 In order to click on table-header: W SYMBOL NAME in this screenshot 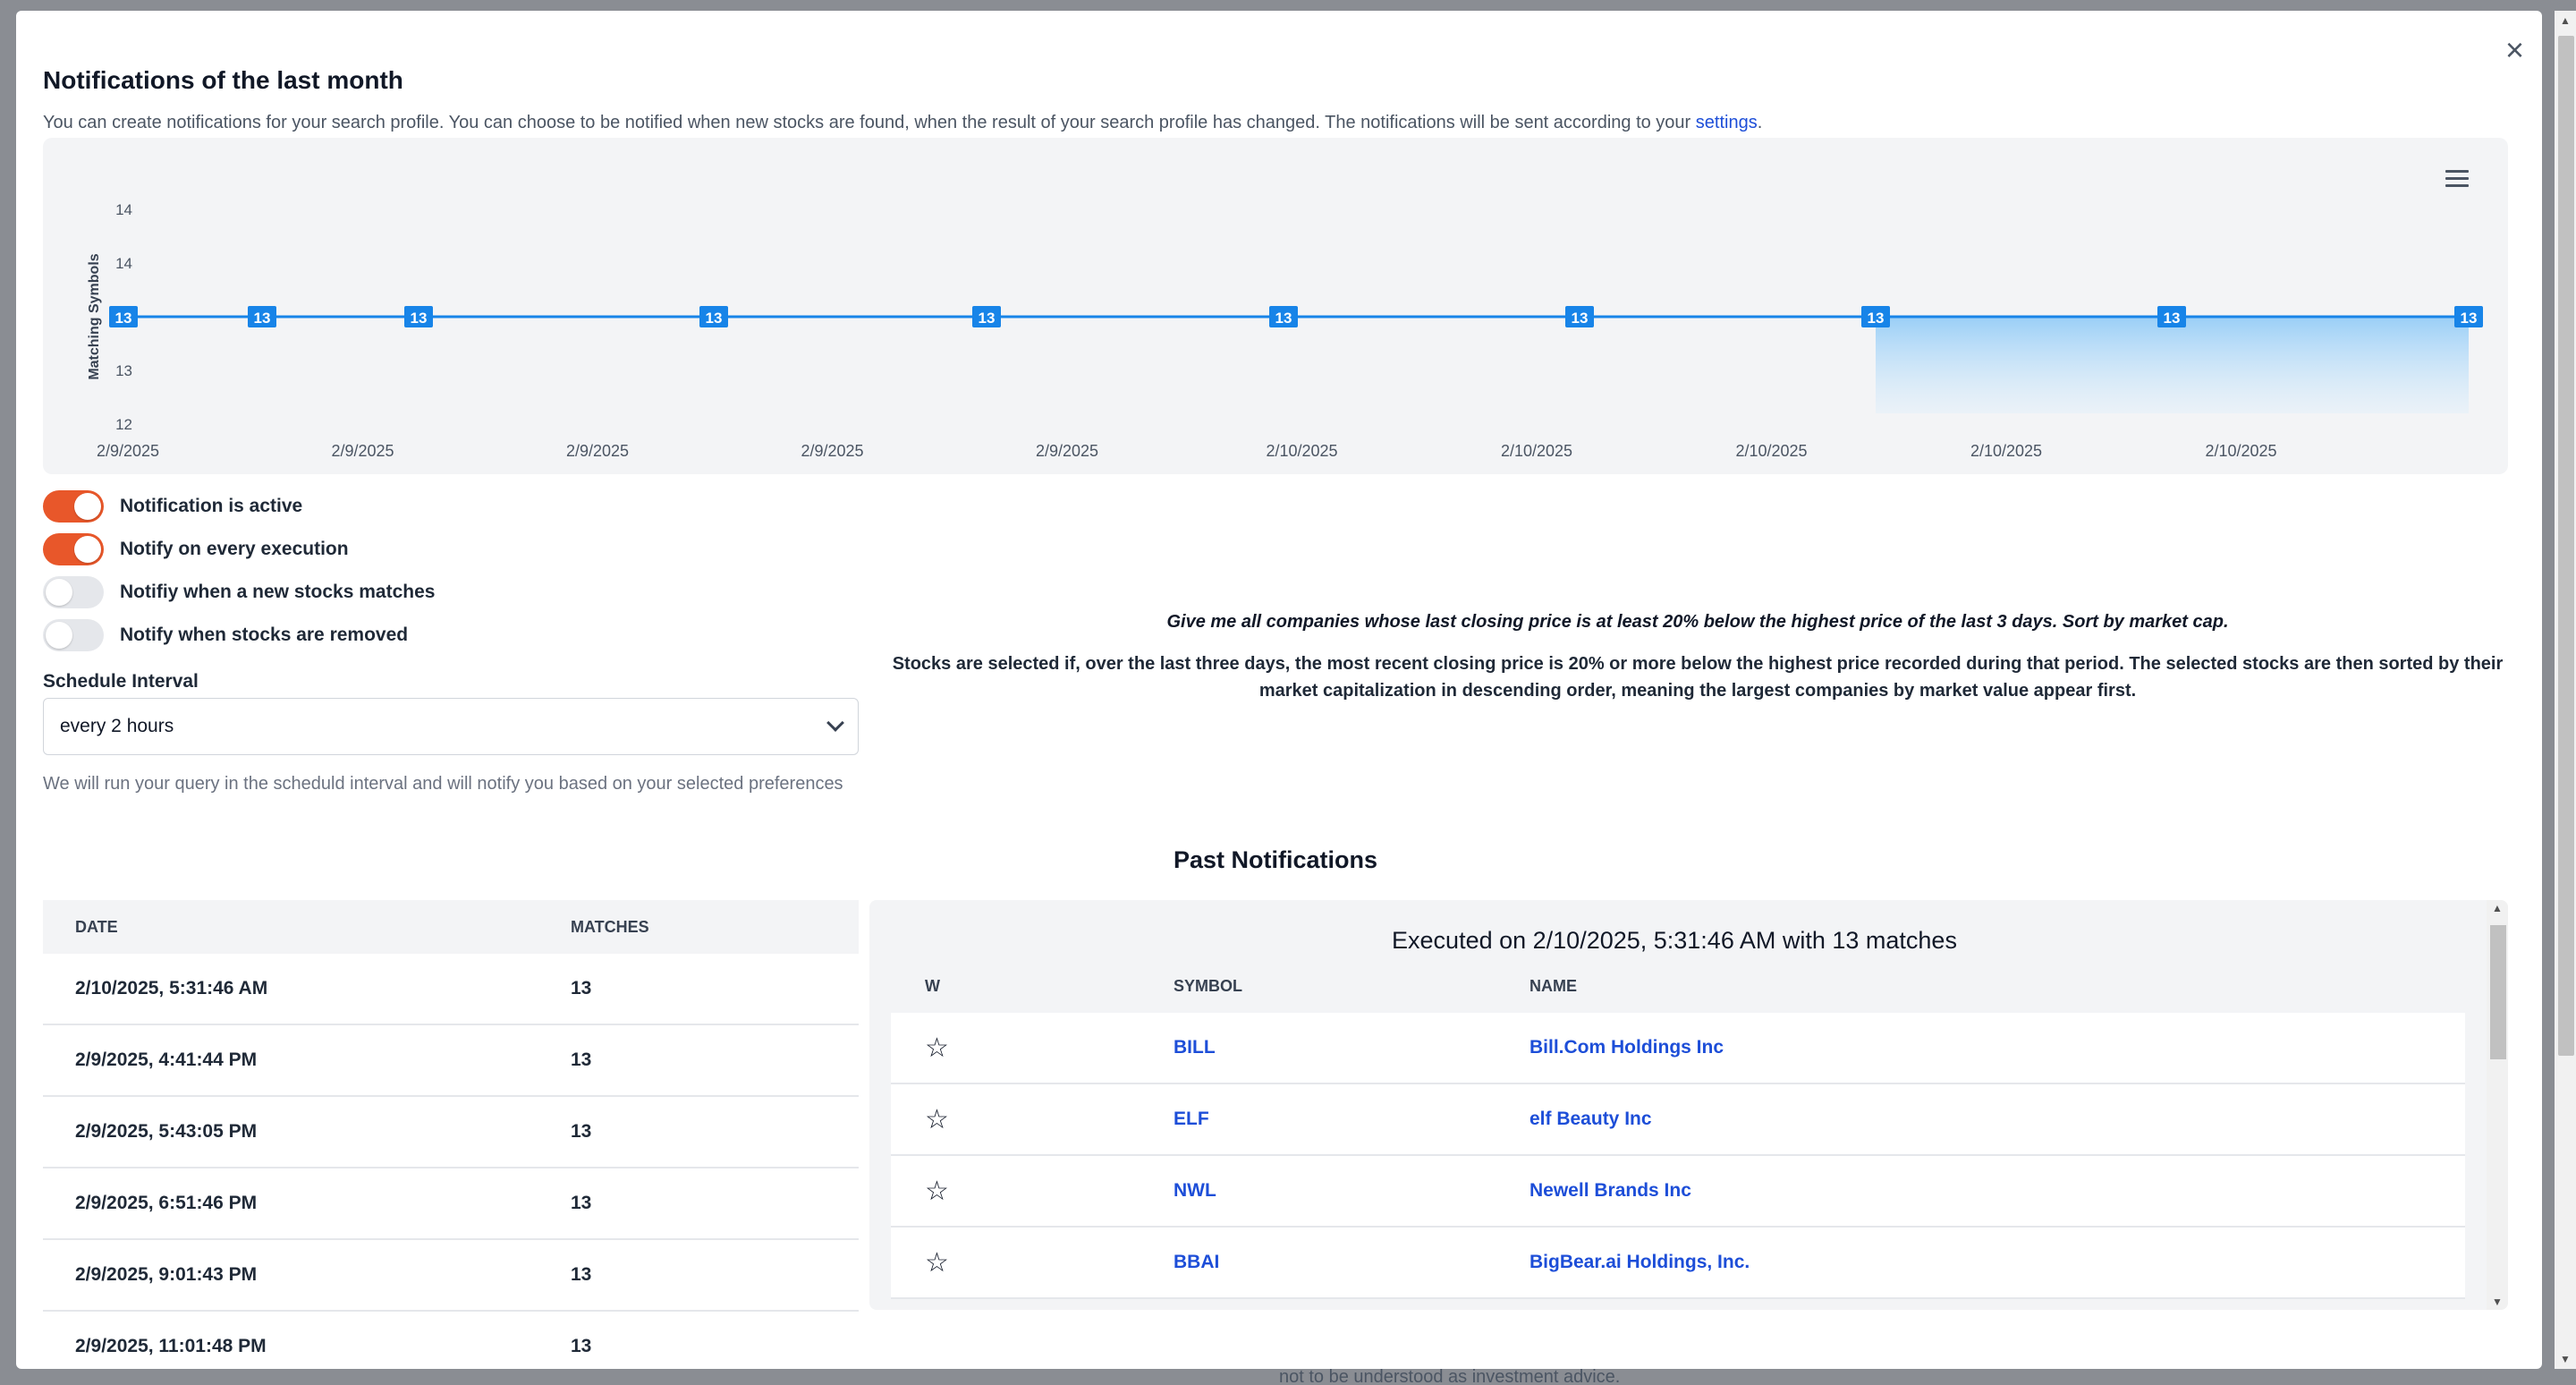, I will do `click(1678, 986)`.